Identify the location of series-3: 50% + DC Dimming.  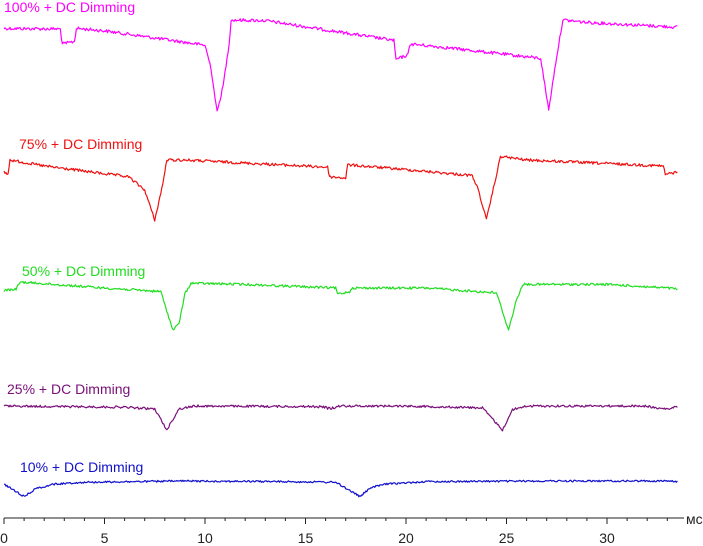
(340, 297).